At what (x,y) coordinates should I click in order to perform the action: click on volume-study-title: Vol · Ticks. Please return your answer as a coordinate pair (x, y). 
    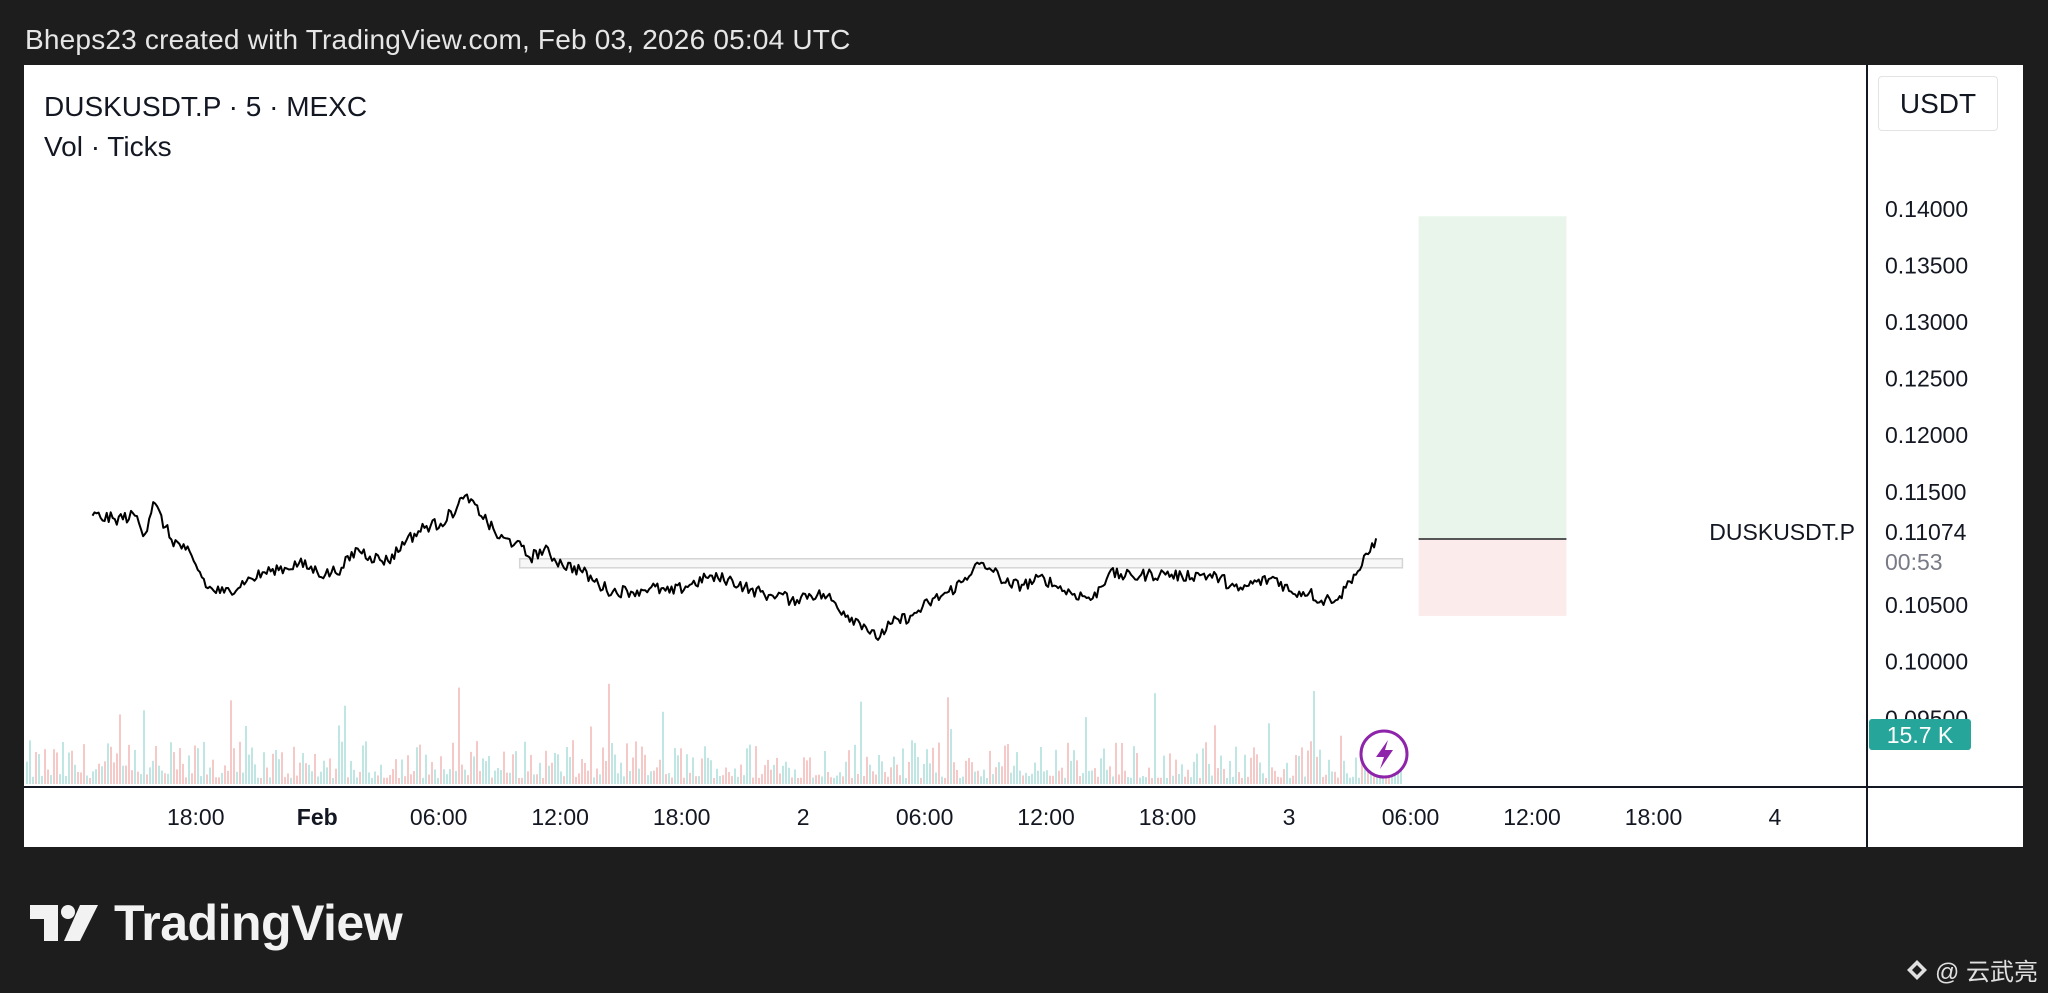
    Looking at the image, I should click on (108, 146).